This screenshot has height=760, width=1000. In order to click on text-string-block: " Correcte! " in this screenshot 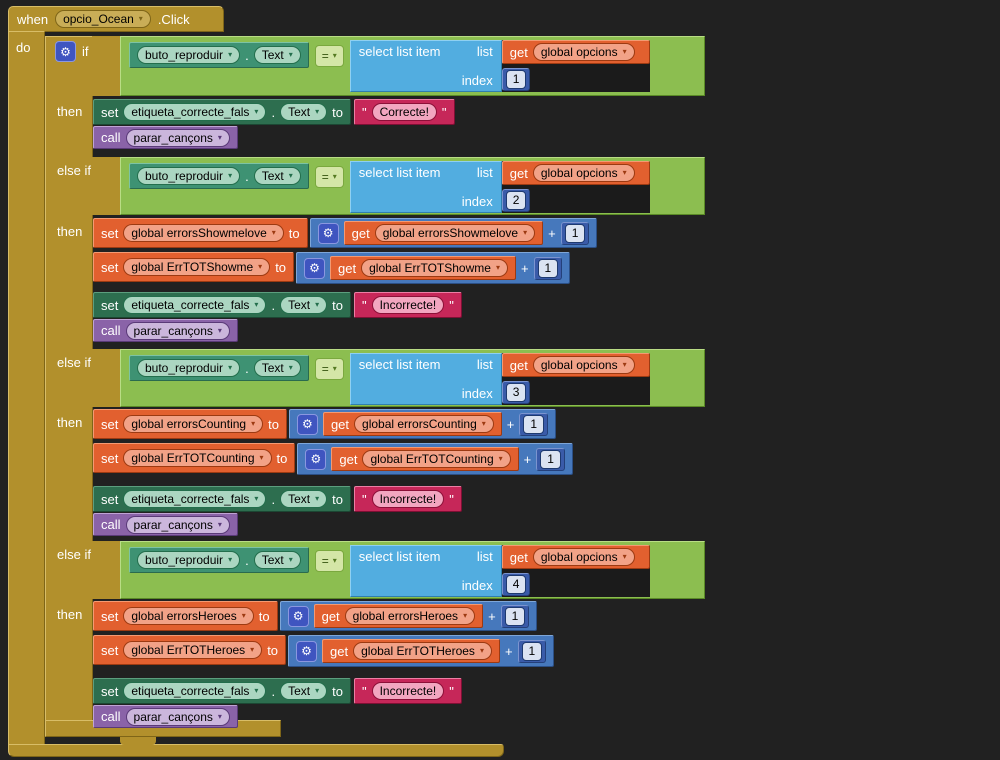, I will do `click(404, 112)`.